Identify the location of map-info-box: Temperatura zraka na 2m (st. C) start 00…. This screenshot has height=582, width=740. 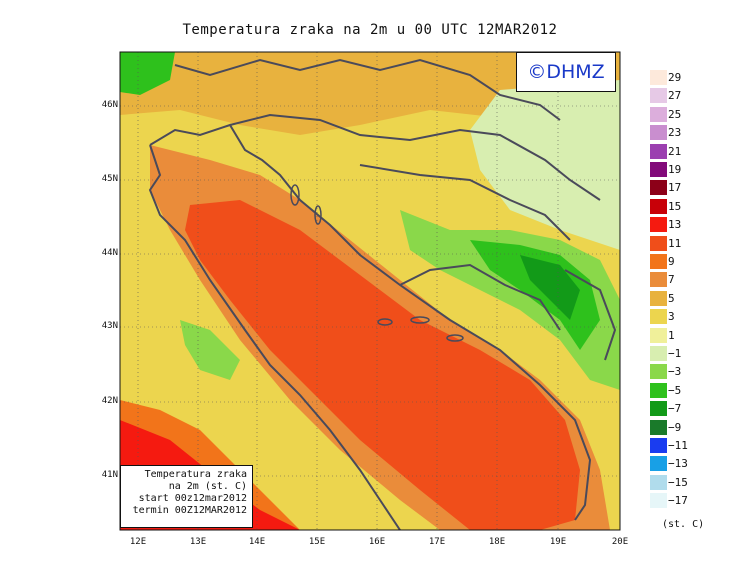
(186, 496).